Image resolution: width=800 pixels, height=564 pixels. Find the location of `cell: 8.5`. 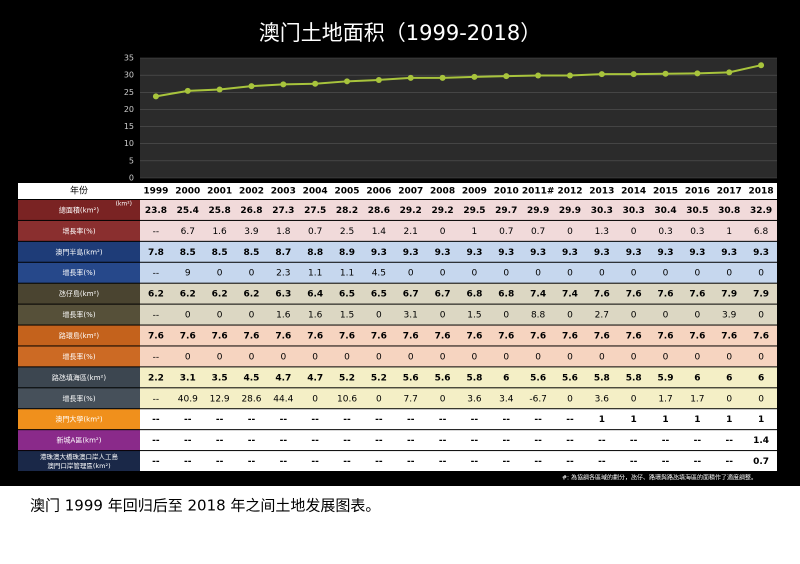

cell: 8.5 is located at coordinates (188, 253).